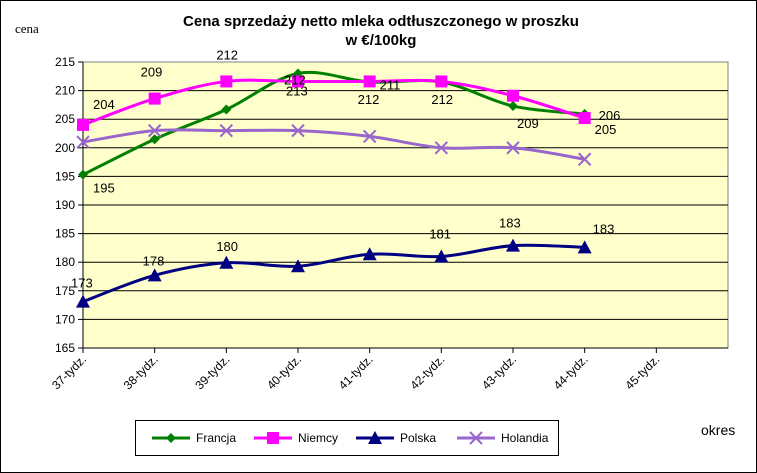 The height and width of the screenshot is (473, 757). What do you see at coordinates (104, 104) in the screenshot?
I see `data-label: 204` at bounding box center [104, 104].